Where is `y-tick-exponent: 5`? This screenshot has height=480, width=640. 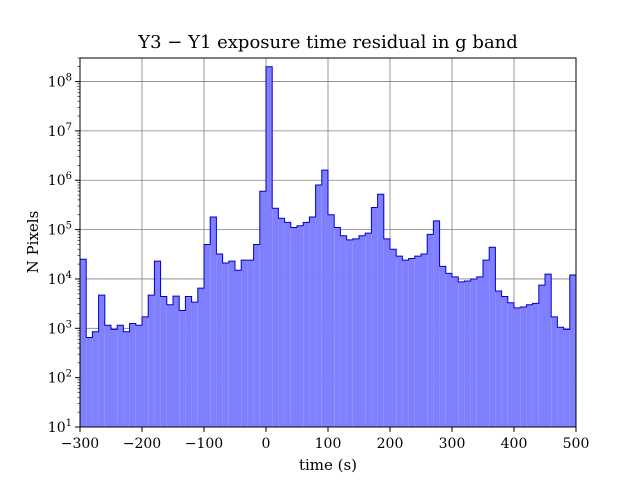 y-tick-exponent: 5 is located at coordinates (69, 226).